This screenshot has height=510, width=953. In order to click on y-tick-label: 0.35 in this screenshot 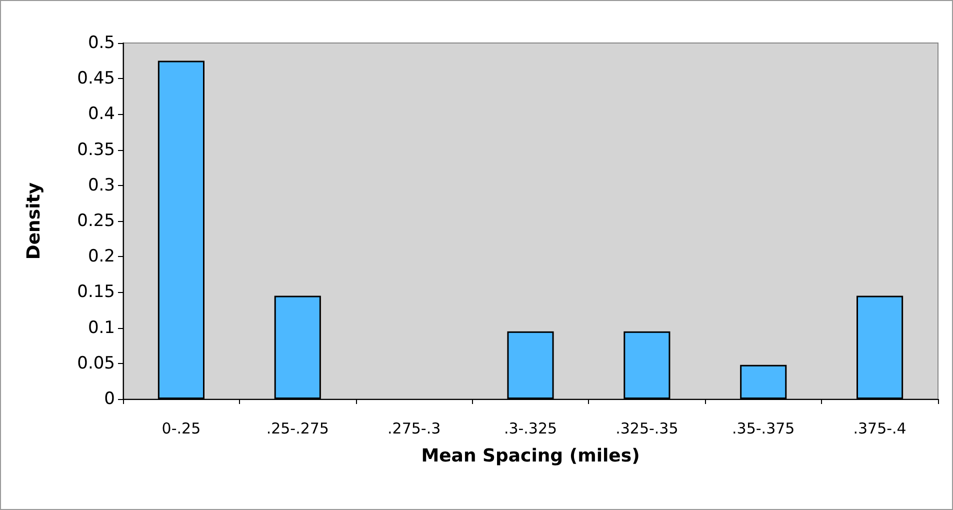, I will do `click(96, 150)`.